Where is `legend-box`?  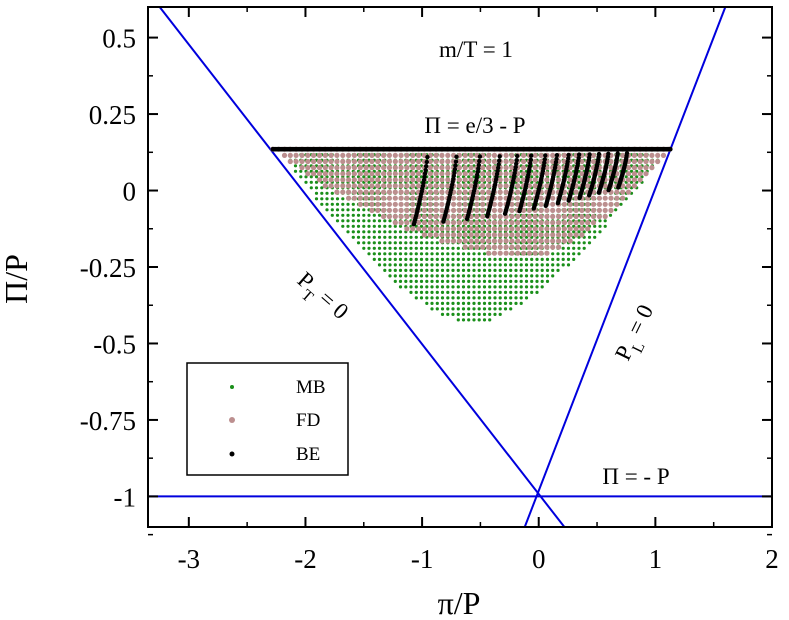
legend-box is located at coordinates (267, 419).